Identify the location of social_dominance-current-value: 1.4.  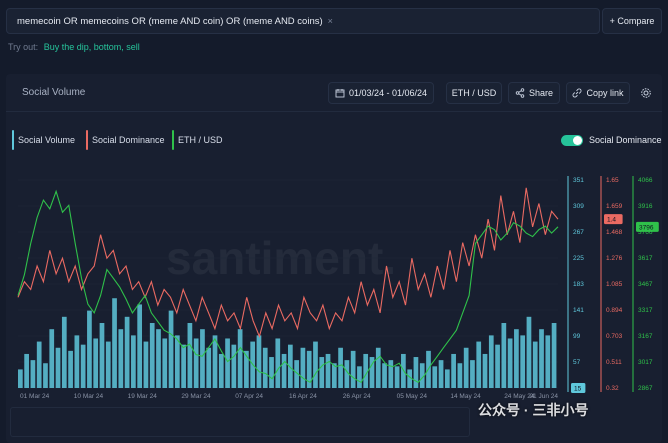
(611, 220).